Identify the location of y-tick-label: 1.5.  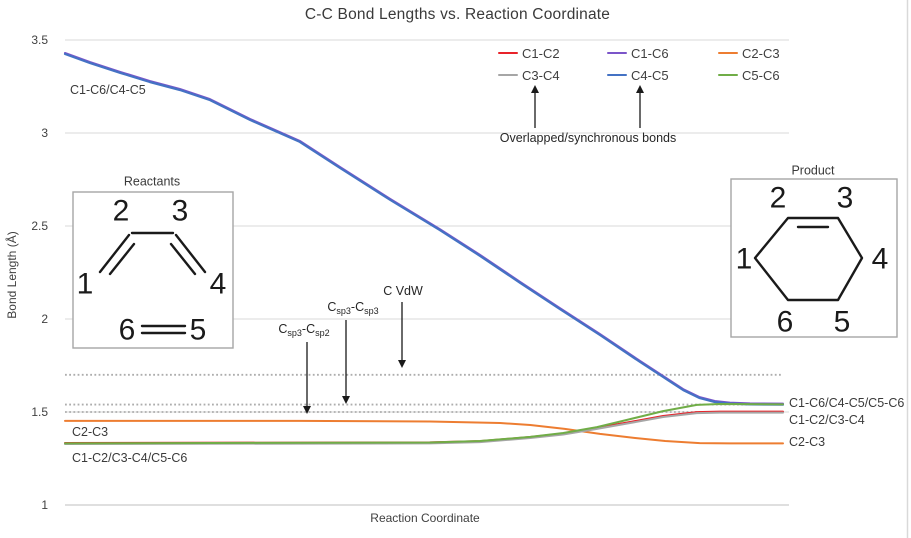
(39, 412).